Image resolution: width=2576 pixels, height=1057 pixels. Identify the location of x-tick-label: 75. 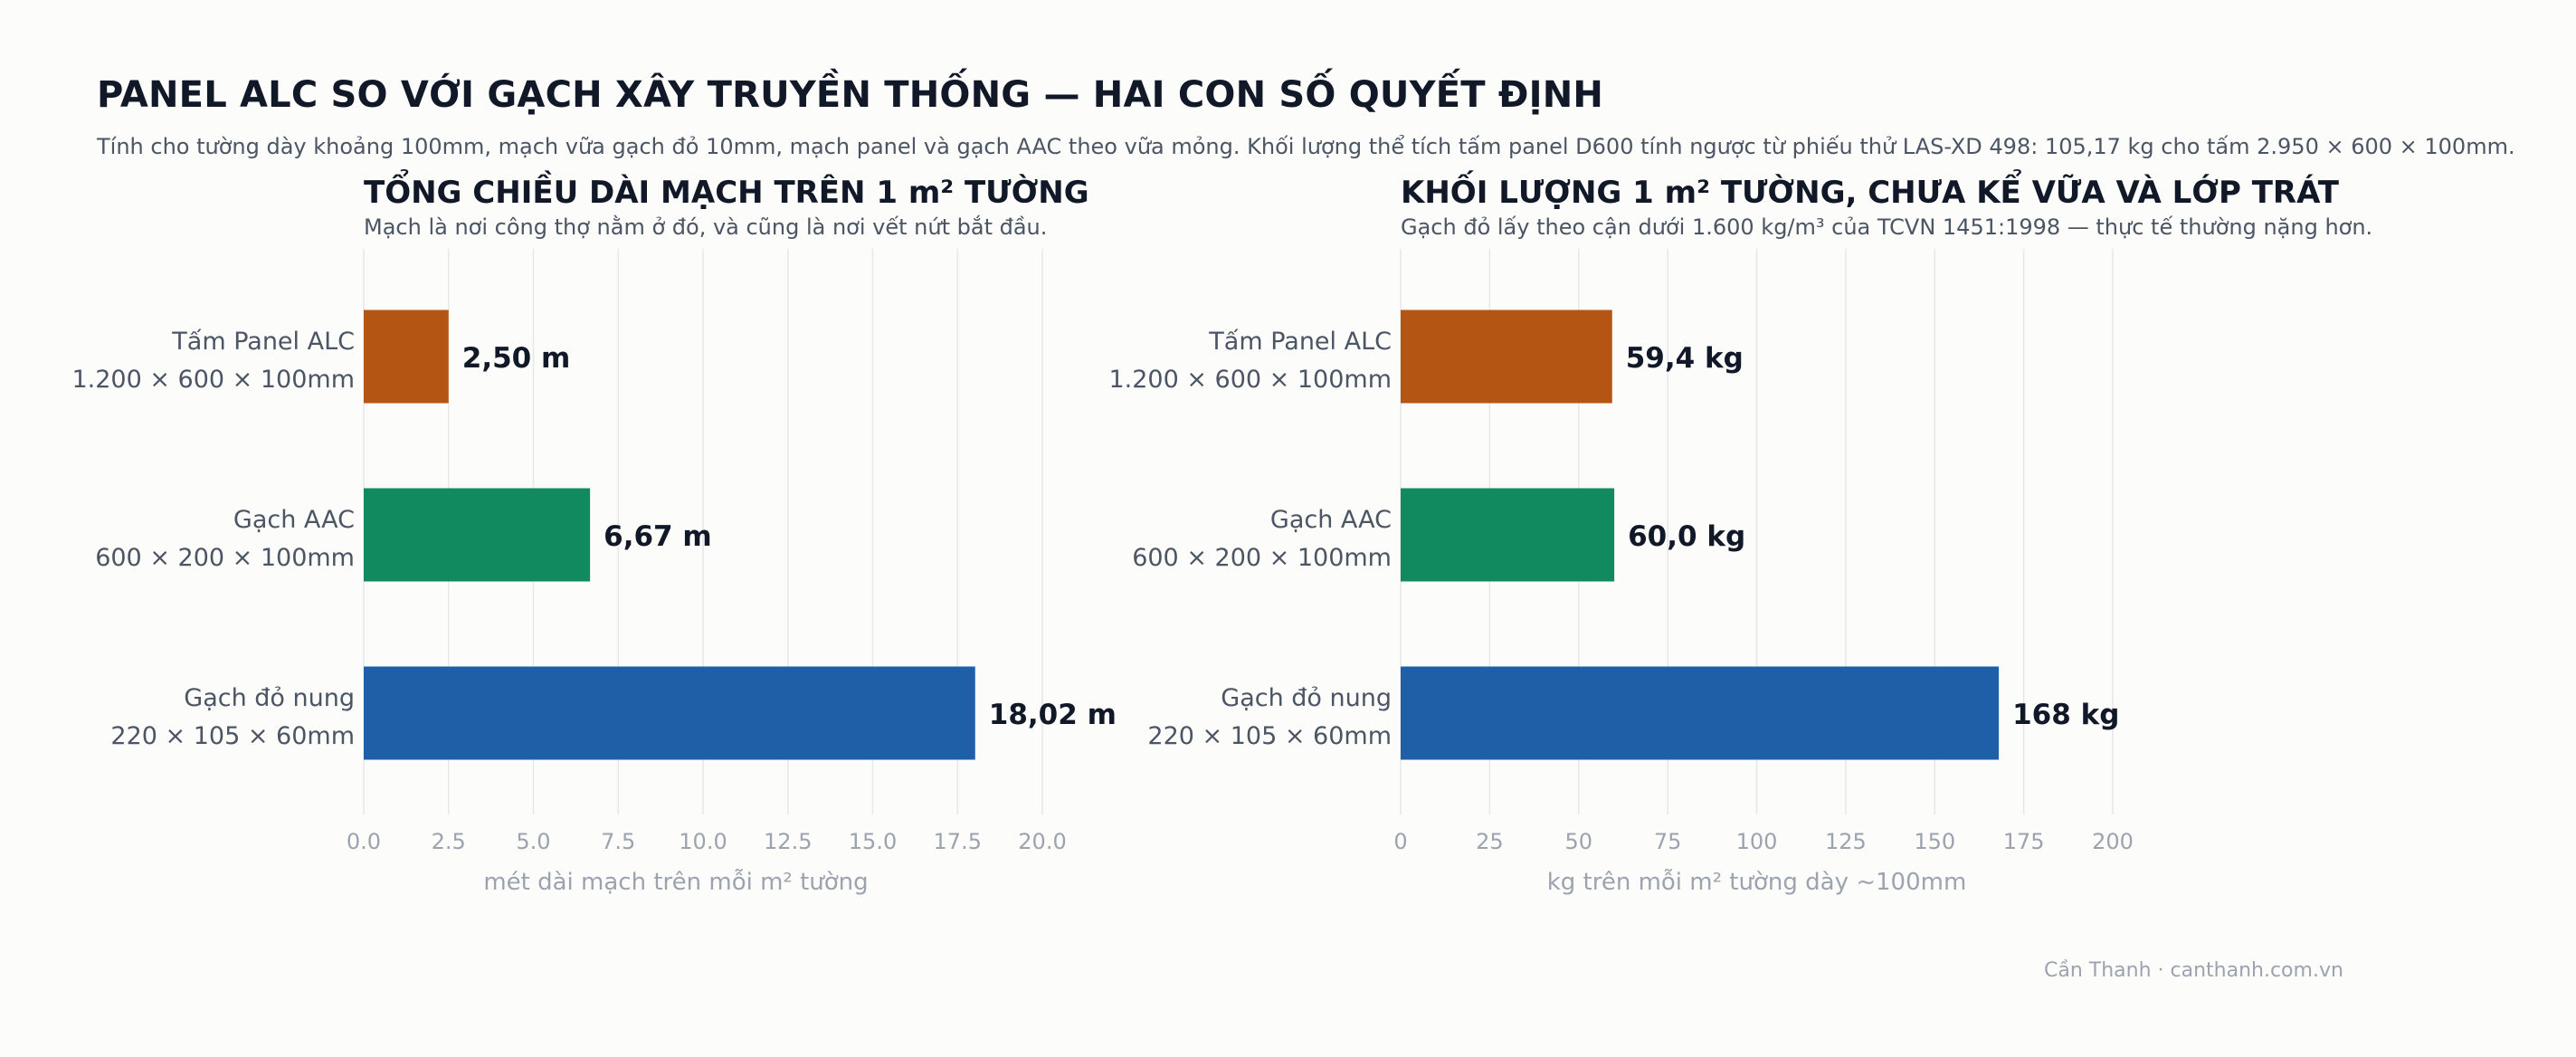
(1668, 841).